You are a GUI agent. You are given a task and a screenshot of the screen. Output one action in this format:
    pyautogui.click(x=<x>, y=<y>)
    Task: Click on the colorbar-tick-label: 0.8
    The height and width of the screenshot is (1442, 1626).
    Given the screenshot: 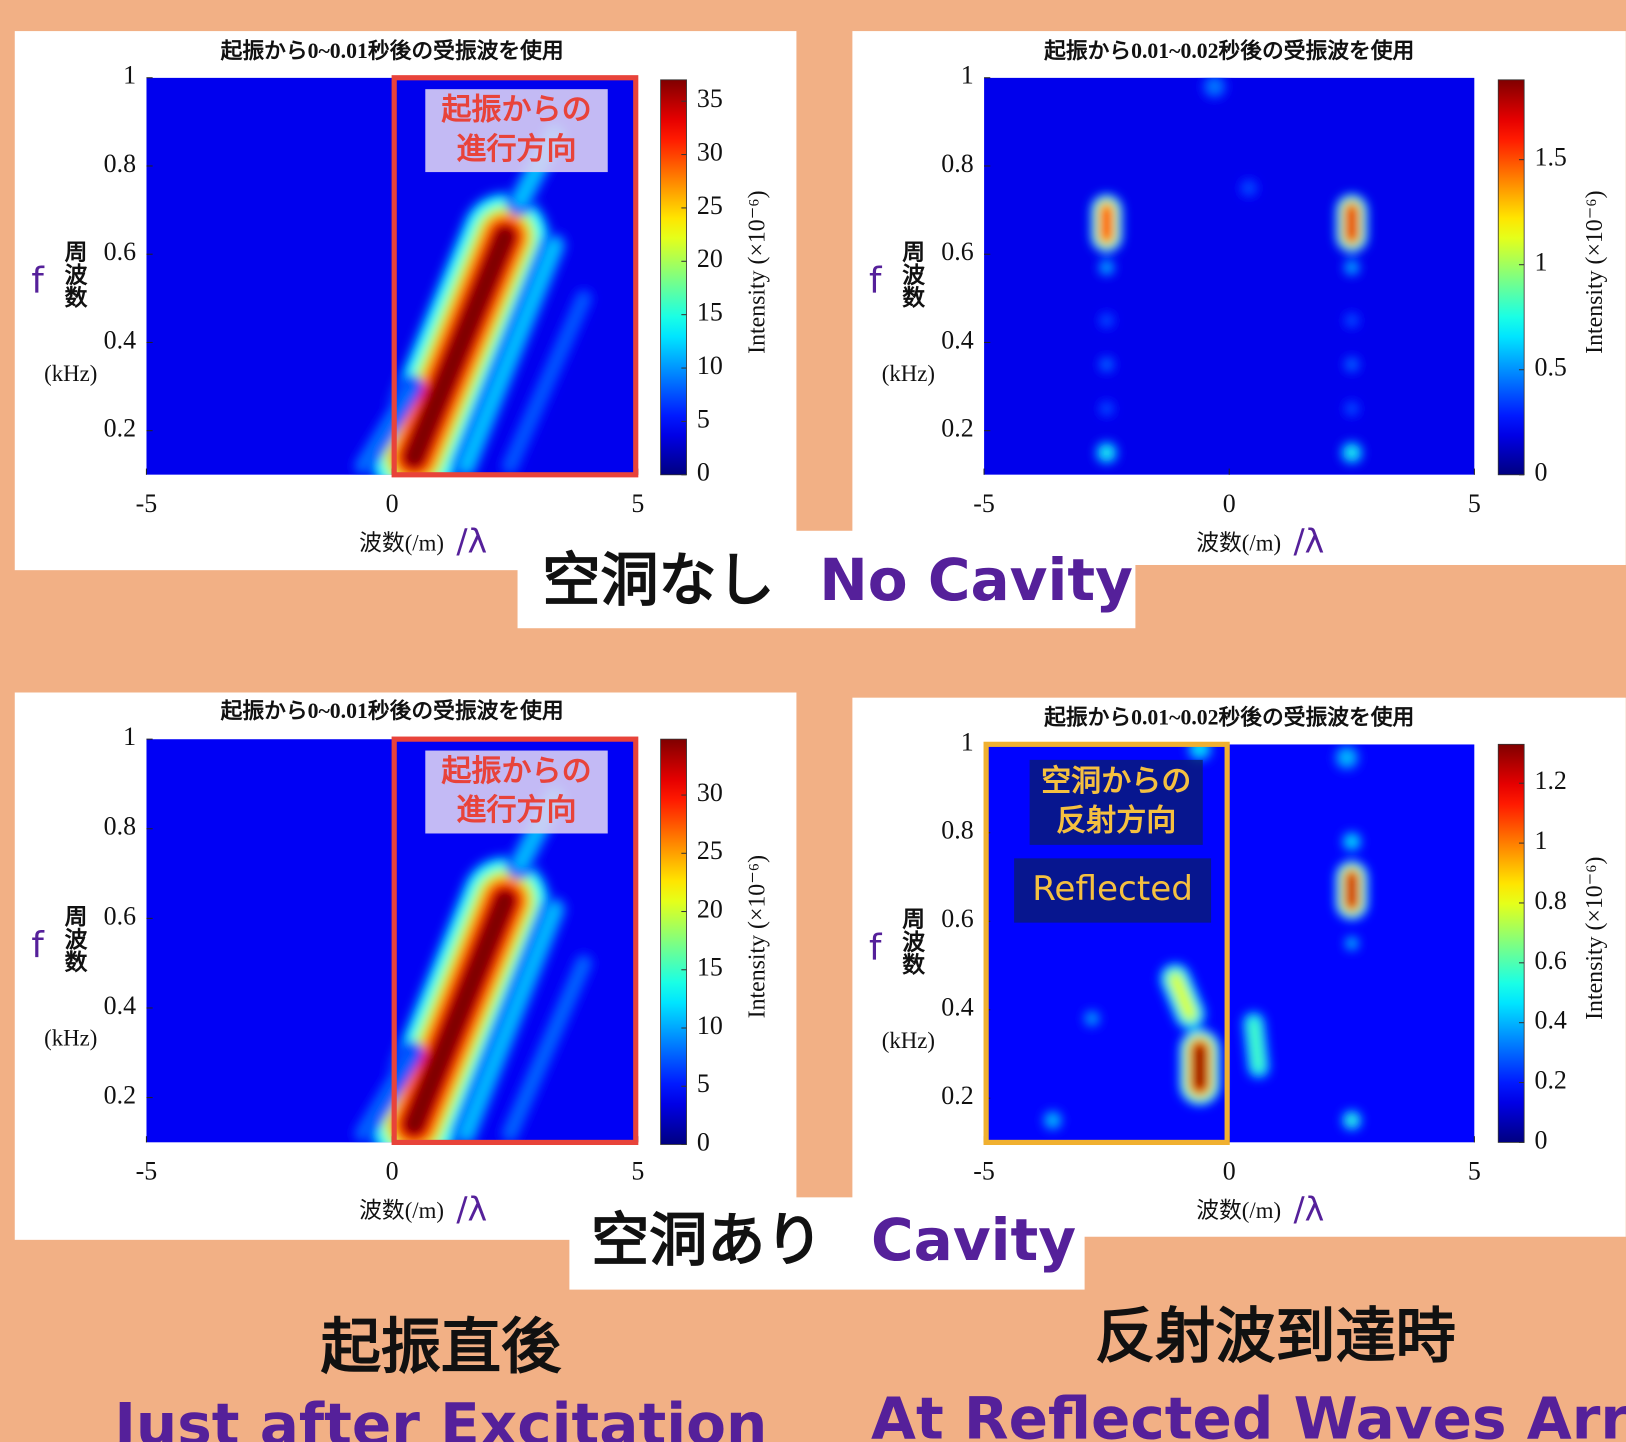 What is the action you would take?
    pyautogui.click(x=1551, y=900)
    